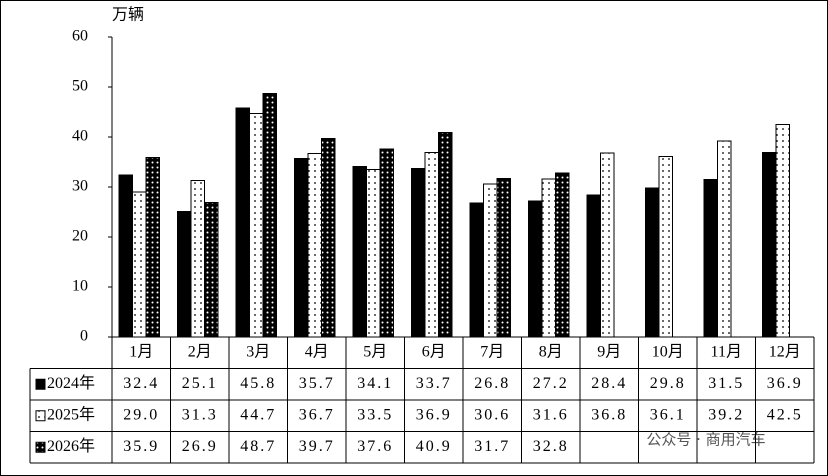  I want to click on x-tick-label: 4月, so click(317, 351).